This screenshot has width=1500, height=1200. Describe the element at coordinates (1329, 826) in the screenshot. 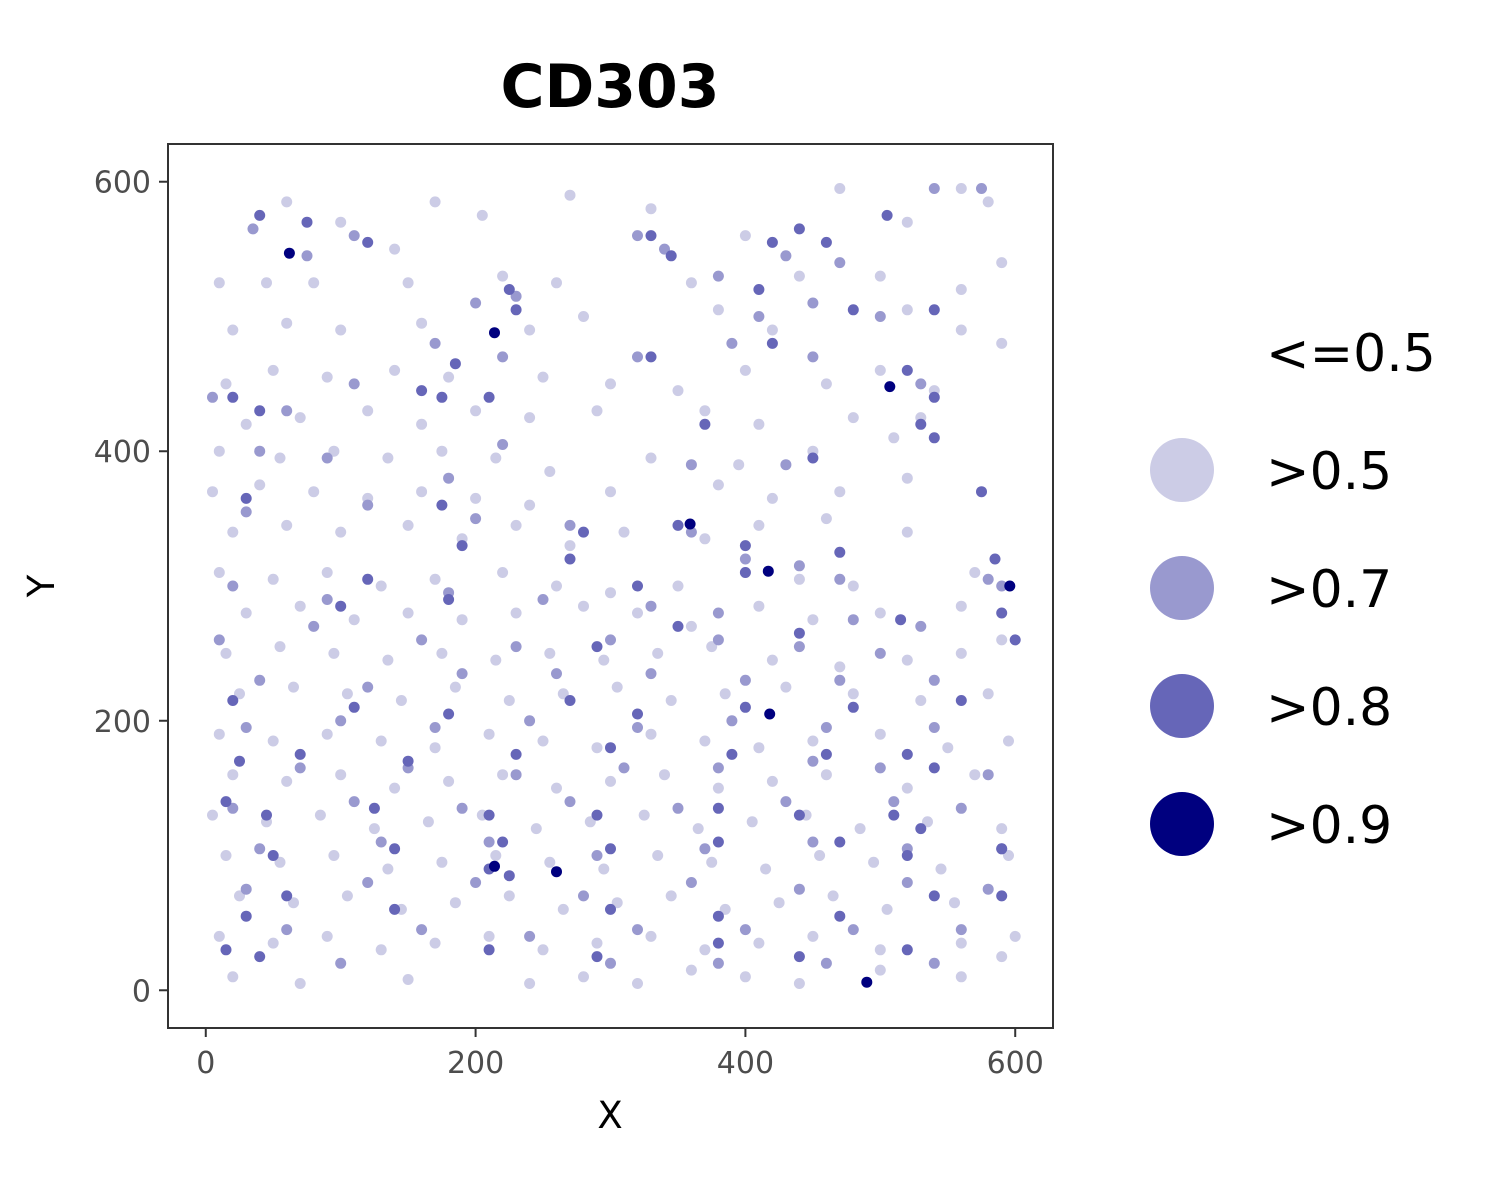

I see `legend-label-4: >0.9` at that location.